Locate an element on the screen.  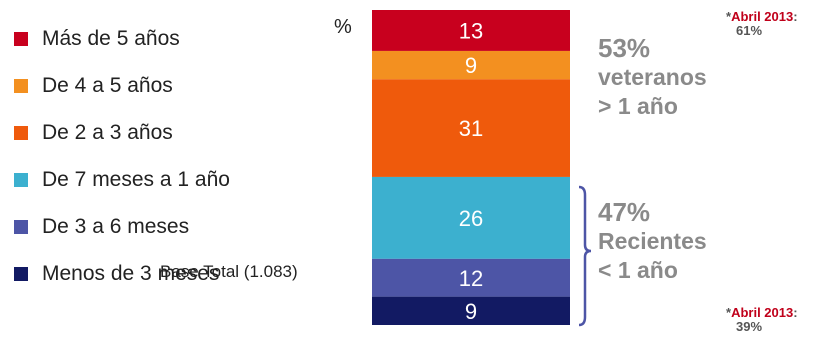
group-recientes-pct: 47% is located at coordinates (624, 212).